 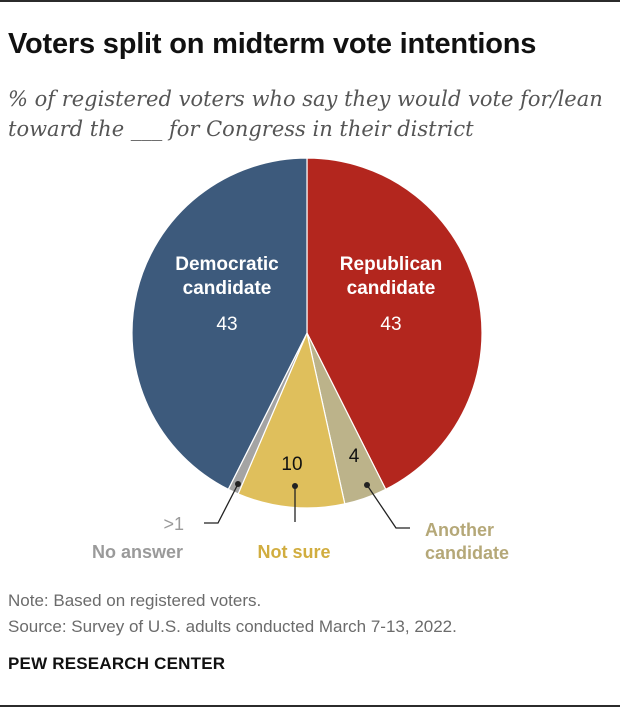 I want to click on value-democratic: 43, so click(x=226, y=324).